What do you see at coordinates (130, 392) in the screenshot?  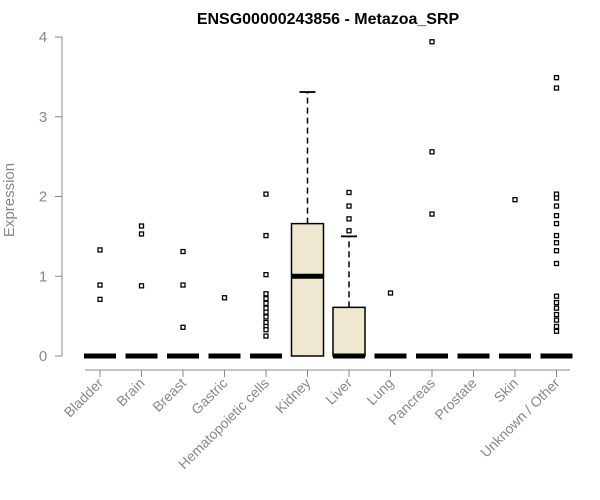 I see `x-tick-label: Brain` at bounding box center [130, 392].